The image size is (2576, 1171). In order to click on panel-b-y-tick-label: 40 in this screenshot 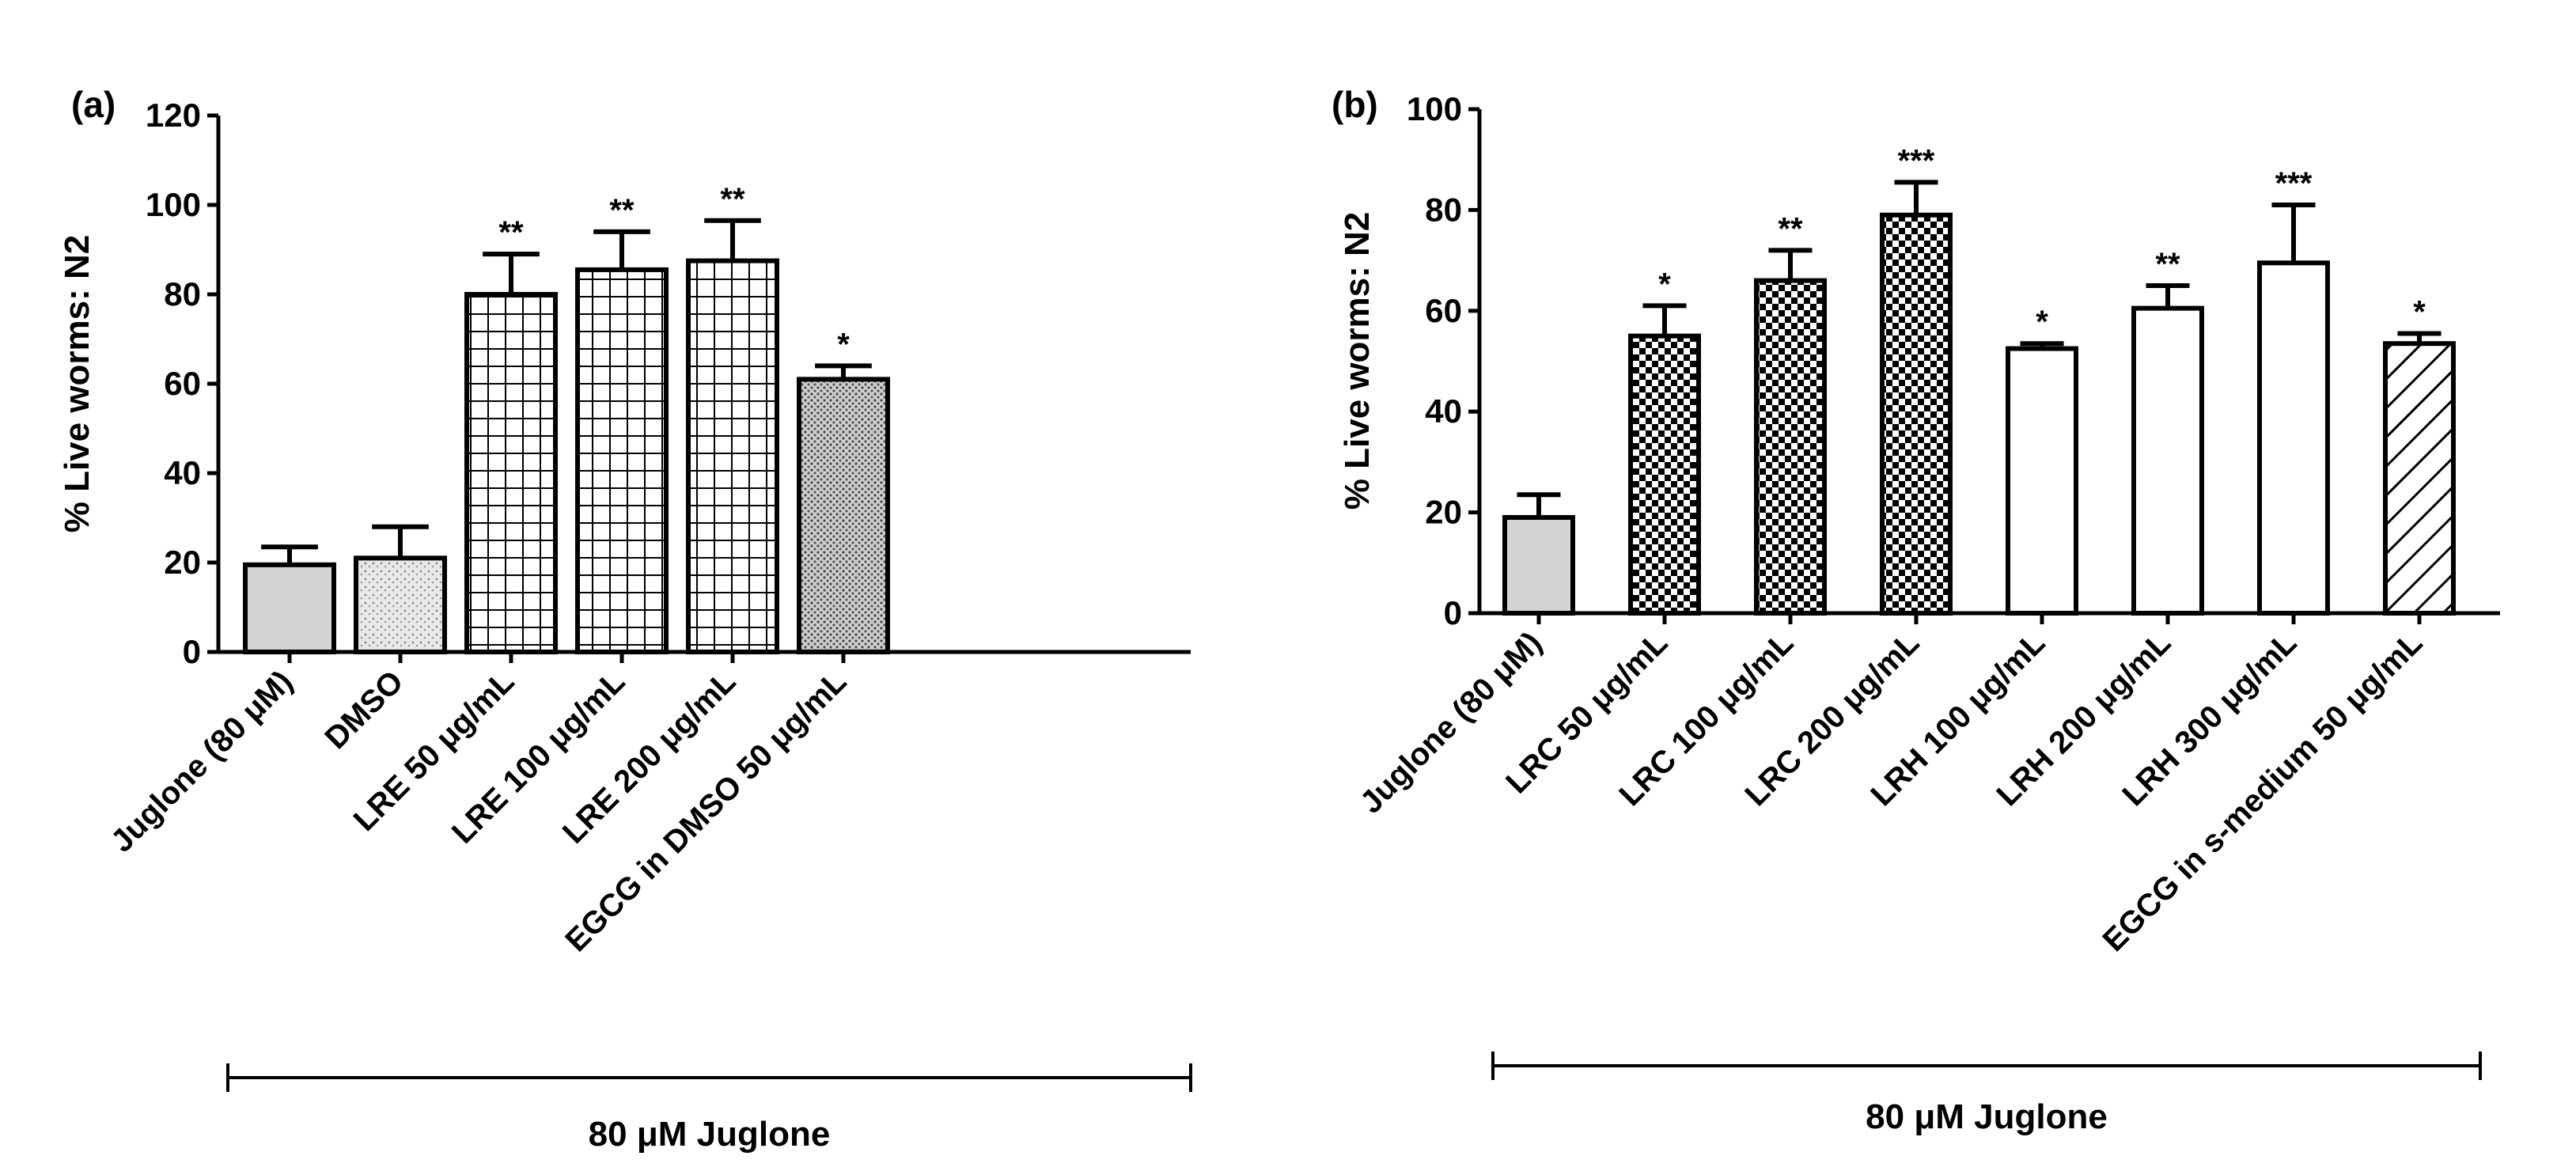, I will do `click(1443, 411)`.